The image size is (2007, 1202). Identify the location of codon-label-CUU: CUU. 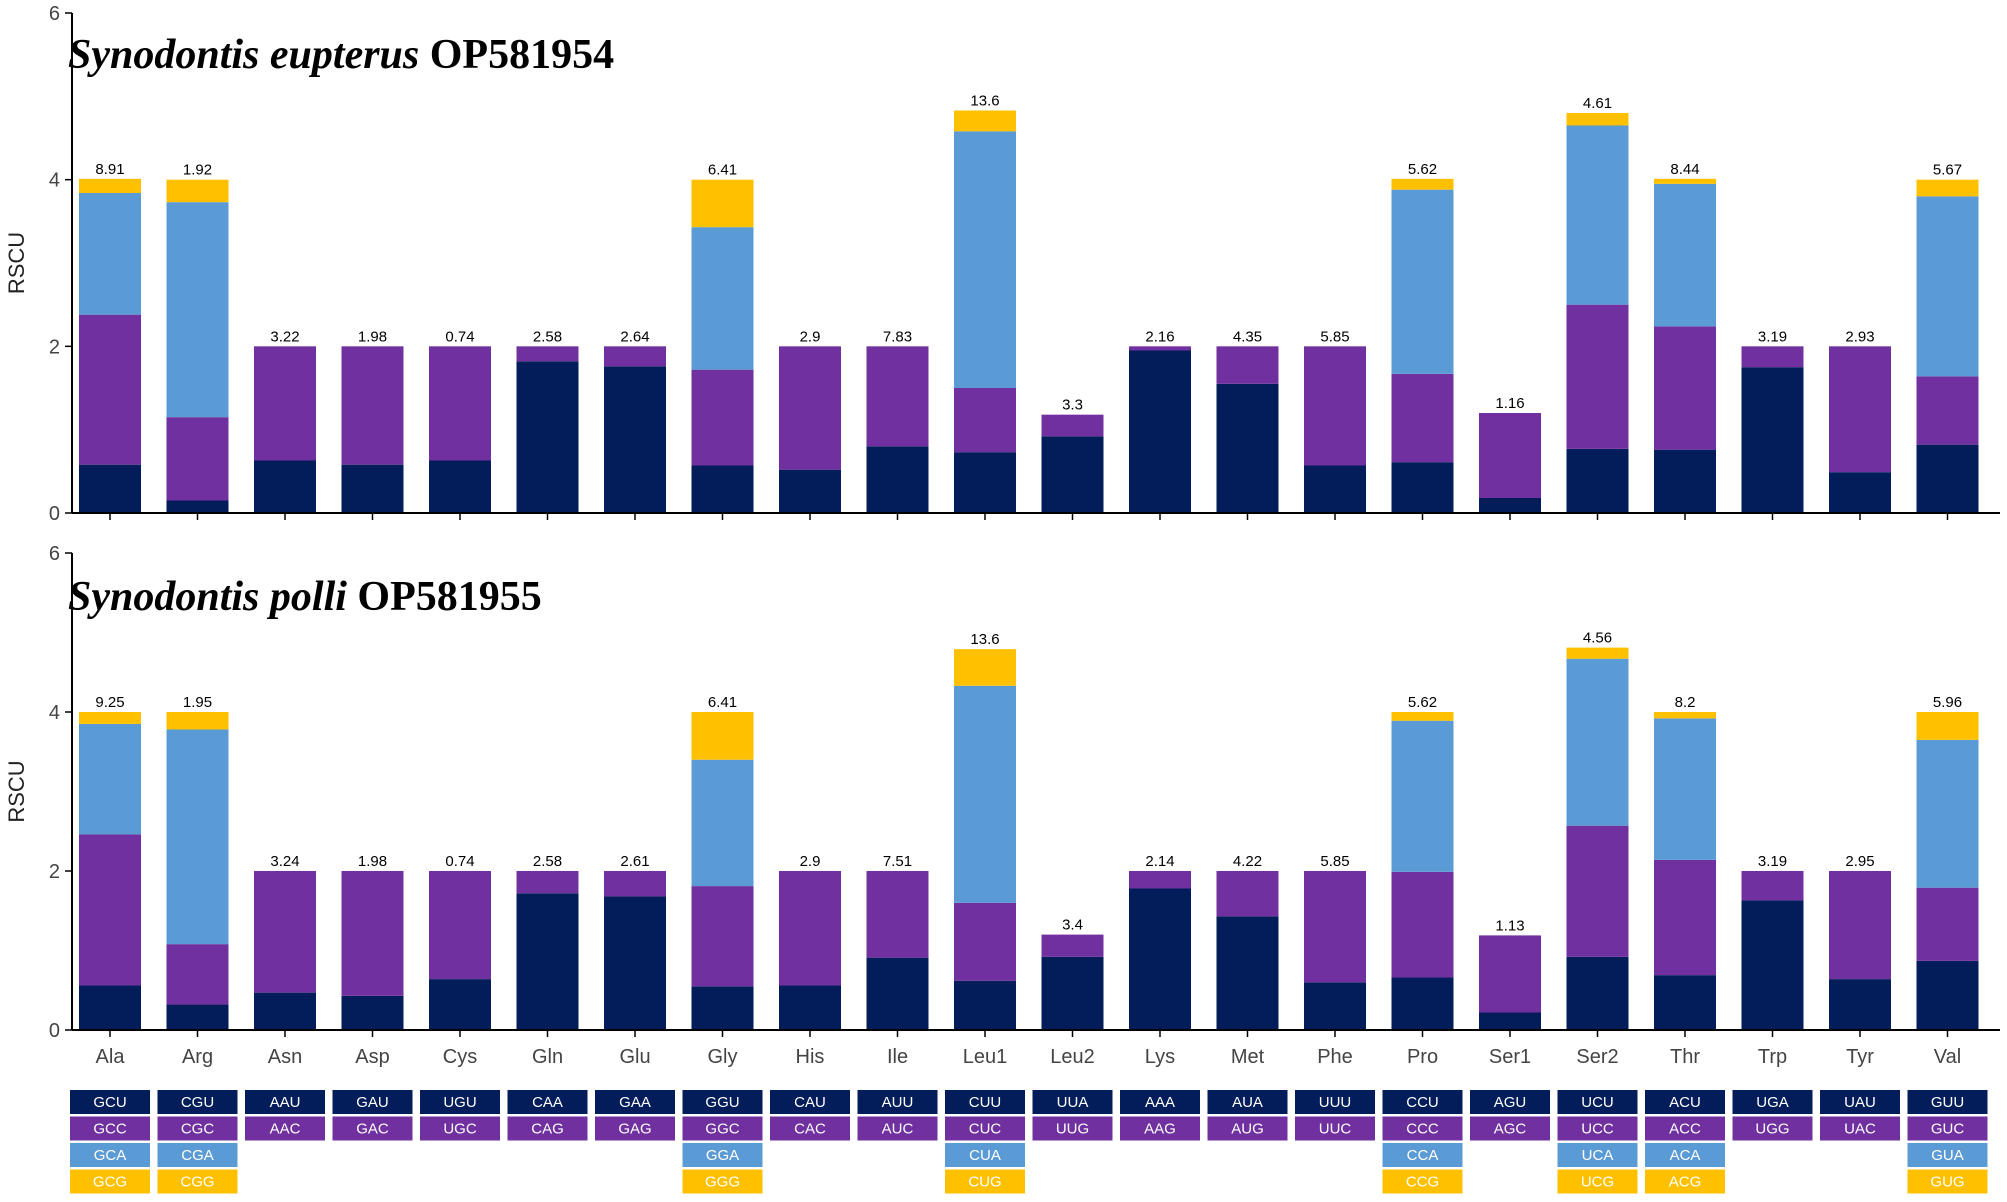
(985, 1102).